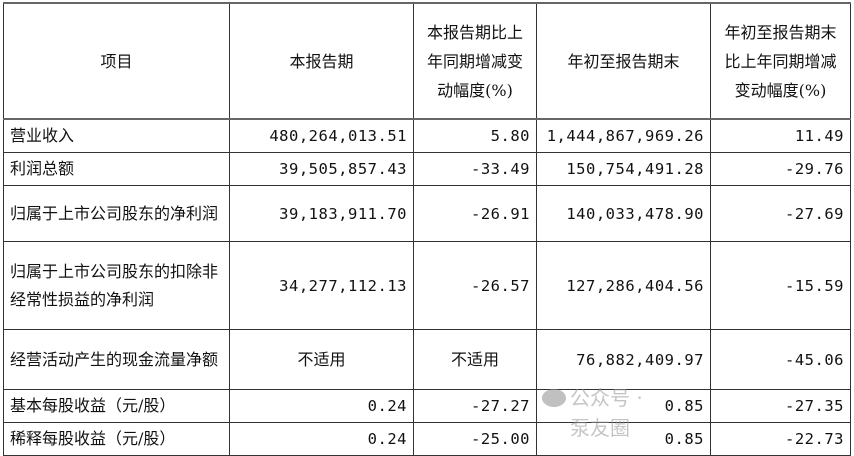 The image size is (854, 456). What do you see at coordinates (623, 213) in the screenshot?
I see `cell-ytd: 140,033,478.90` at bounding box center [623, 213].